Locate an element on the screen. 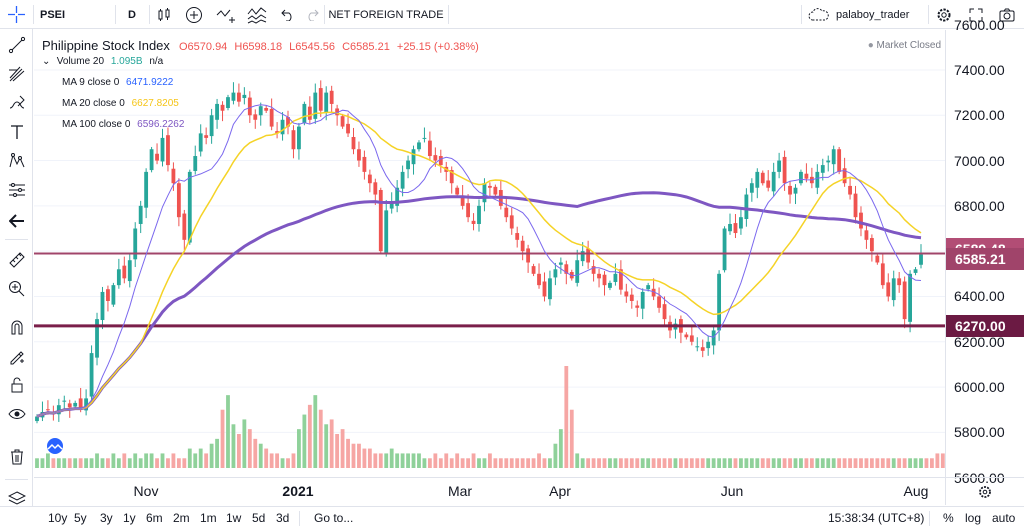  range-button: 1m is located at coordinates (208, 518).